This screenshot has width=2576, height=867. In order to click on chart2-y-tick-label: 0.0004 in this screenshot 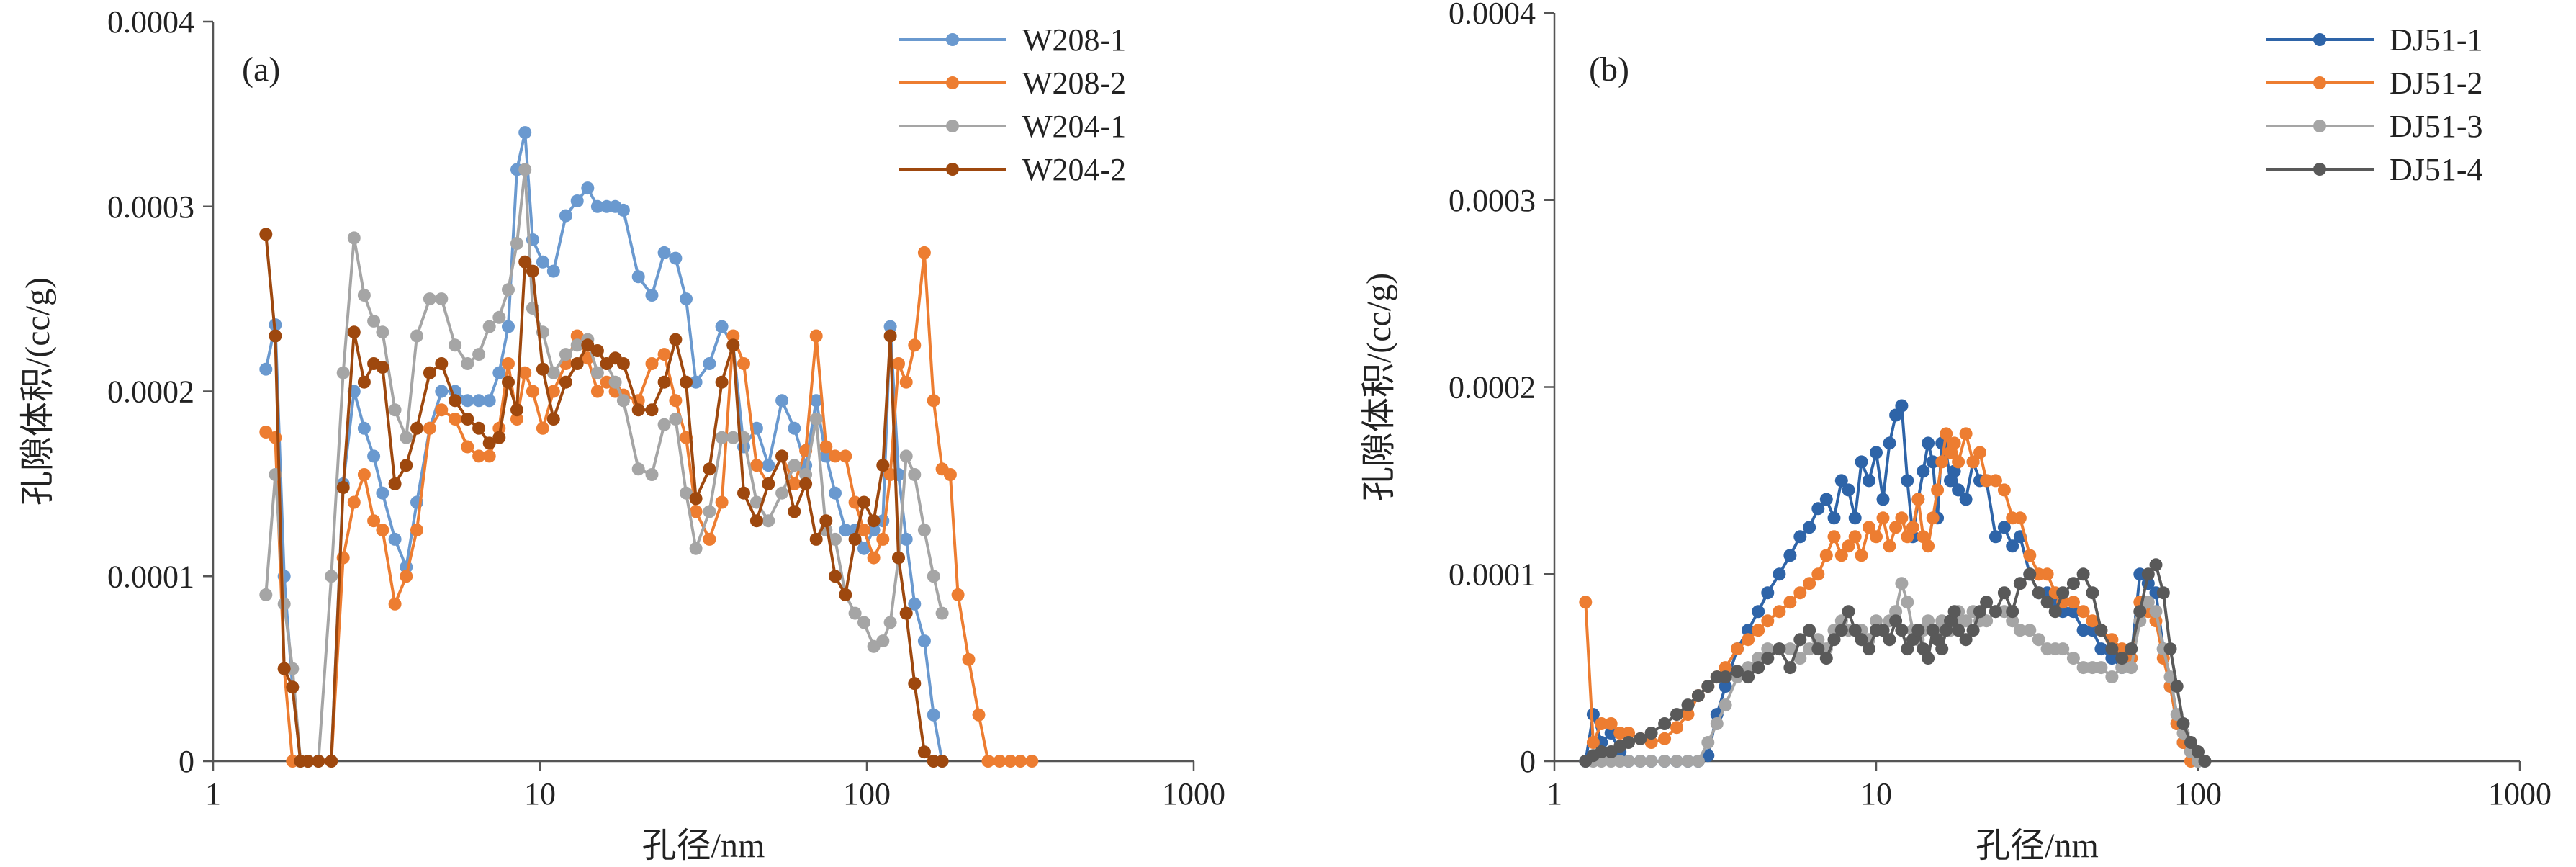, I will do `click(1492, 16)`.